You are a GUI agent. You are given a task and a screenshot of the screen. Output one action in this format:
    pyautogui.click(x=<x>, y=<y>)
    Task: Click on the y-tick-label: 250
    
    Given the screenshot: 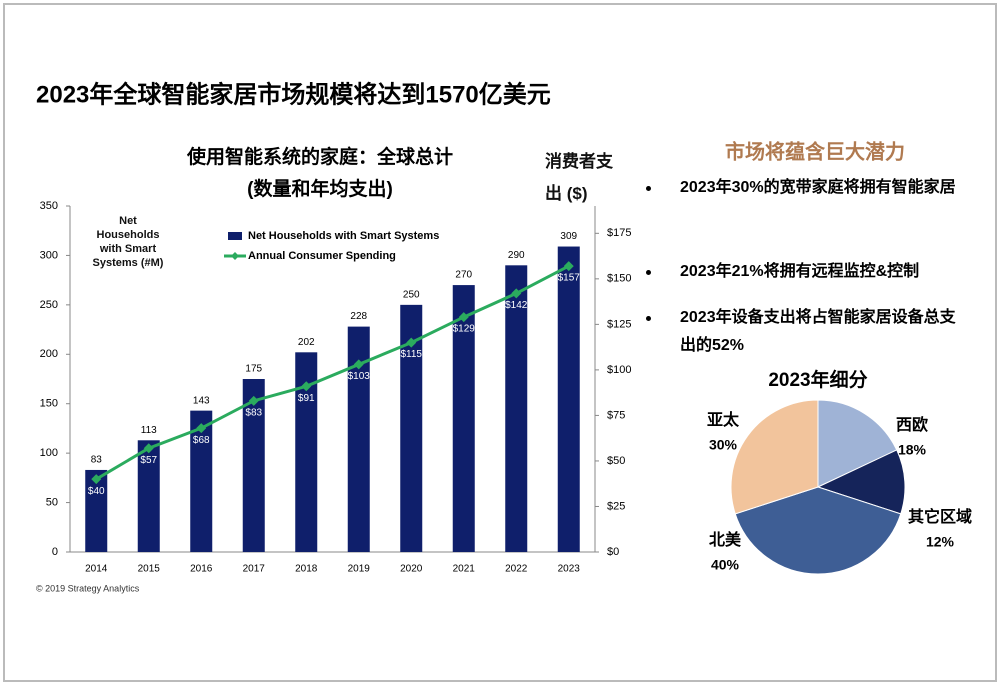 What is the action you would take?
    pyautogui.click(x=49, y=305)
    